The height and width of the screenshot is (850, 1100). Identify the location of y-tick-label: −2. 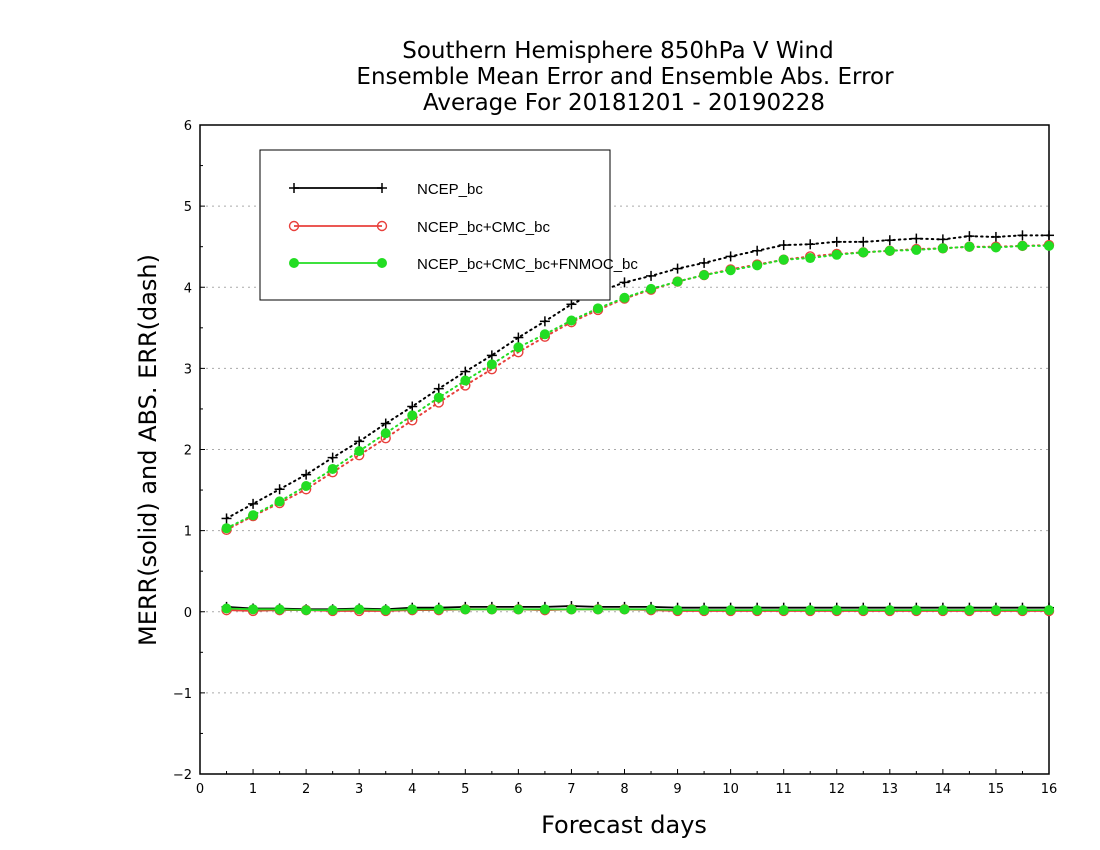
(182, 775).